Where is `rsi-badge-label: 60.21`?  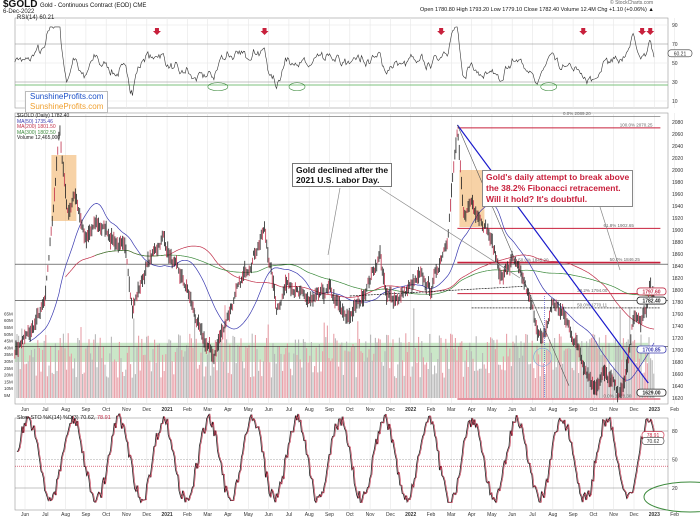 rsi-badge-label: 60.21 is located at coordinates (680, 54).